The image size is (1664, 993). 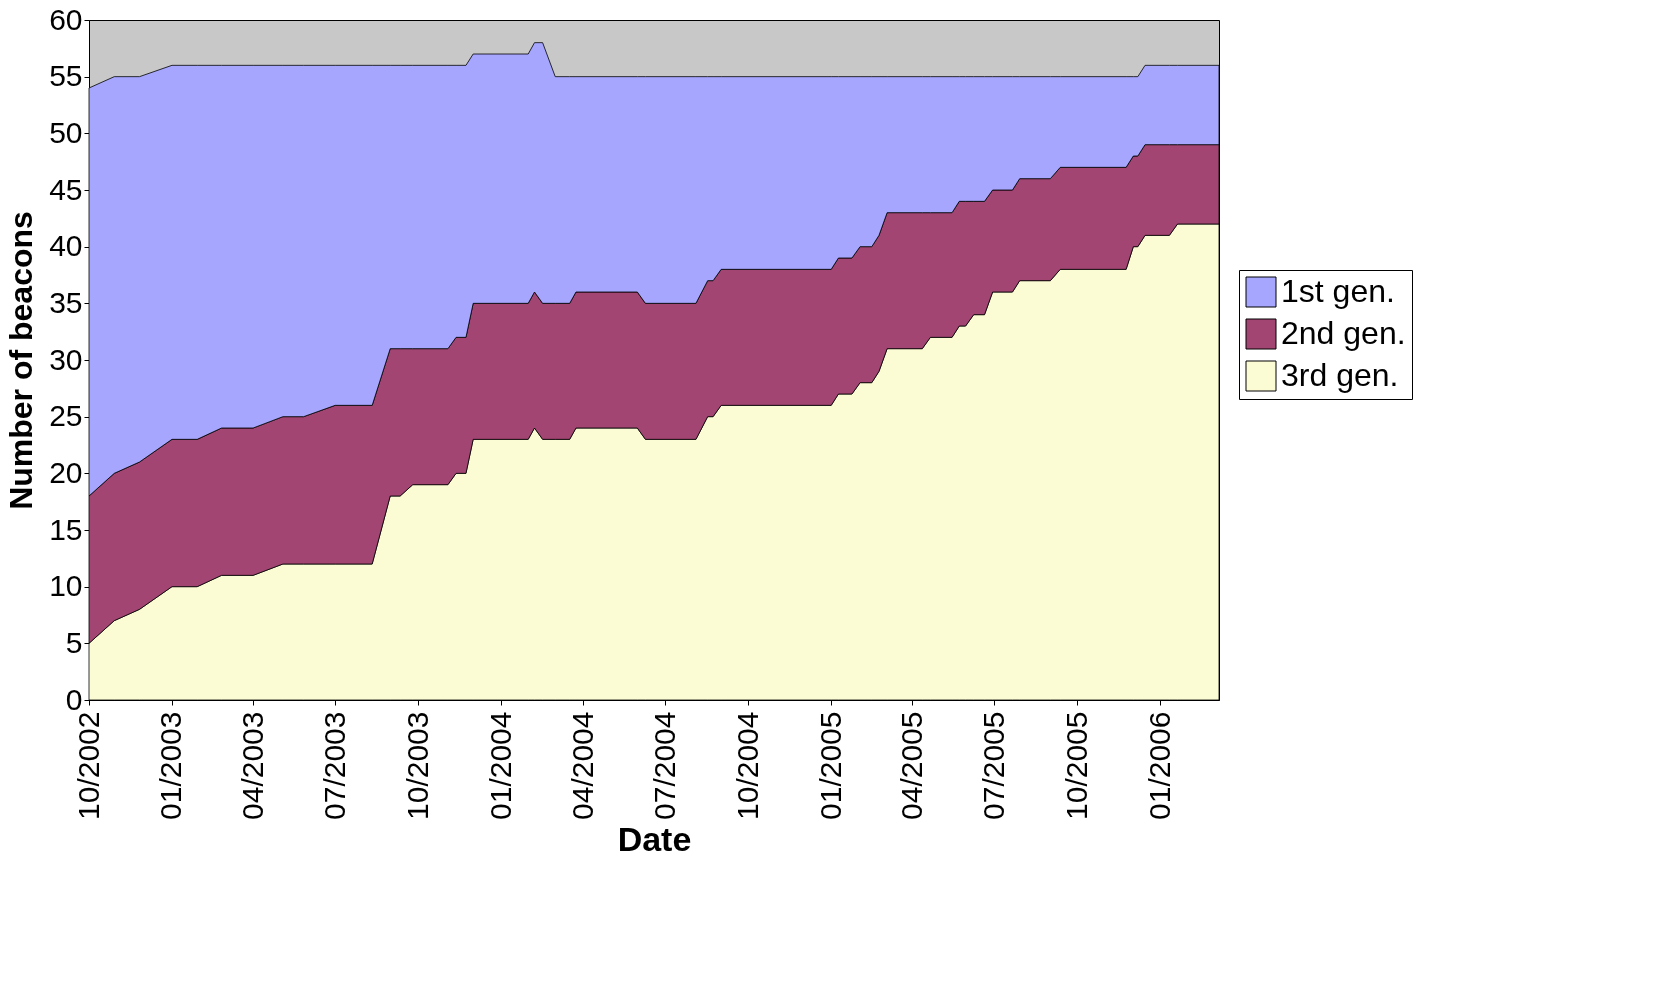 What do you see at coordinates (252, 765) in the screenshot?
I see `x-tick-label: 04/2003` at bounding box center [252, 765].